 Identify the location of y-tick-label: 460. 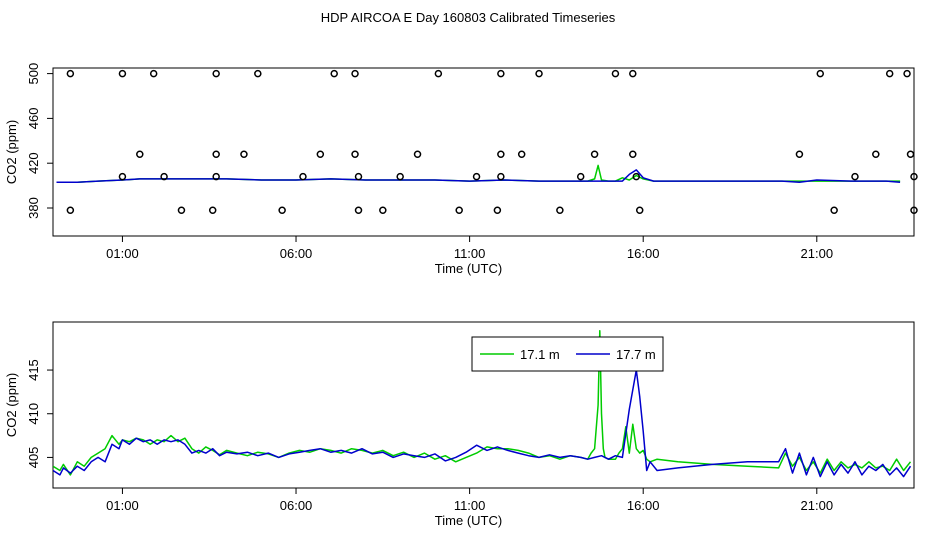
(33, 119).